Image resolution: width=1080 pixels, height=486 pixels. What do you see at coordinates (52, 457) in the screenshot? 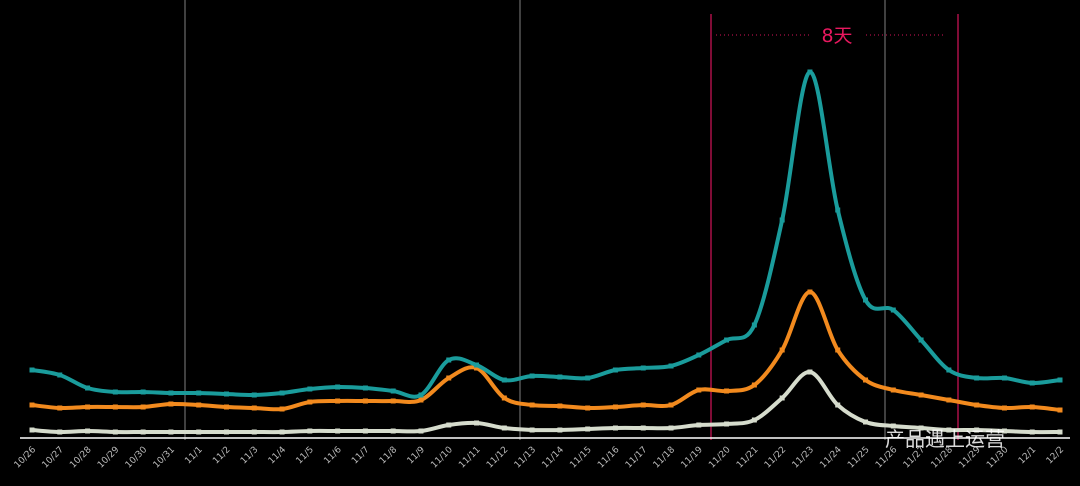
I see `x-tick-label: 10/27` at bounding box center [52, 457].